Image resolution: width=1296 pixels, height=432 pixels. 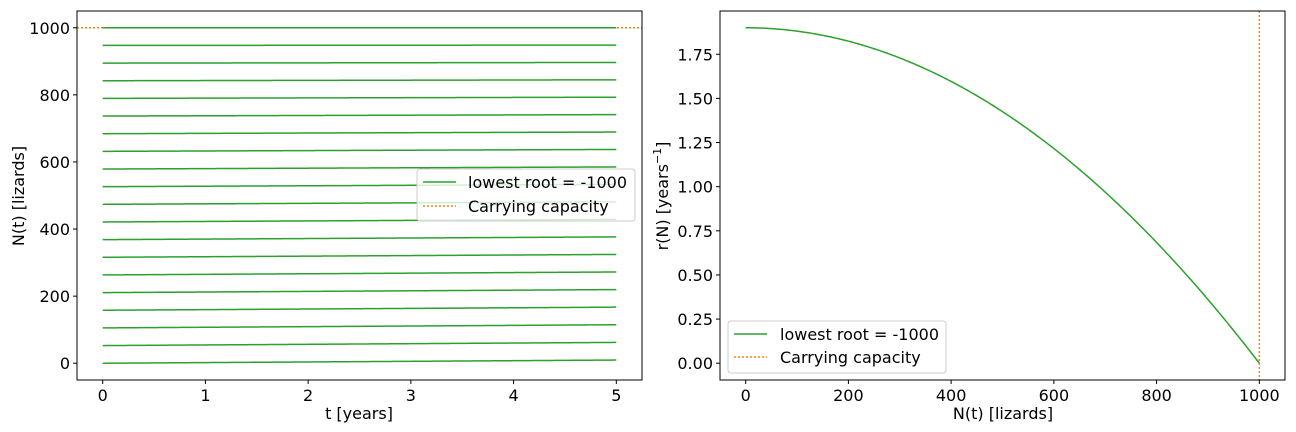 What do you see at coordinates (18, 196) in the screenshot?
I see `left-y-axis-label: N(t) [lizards]` at bounding box center [18, 196].